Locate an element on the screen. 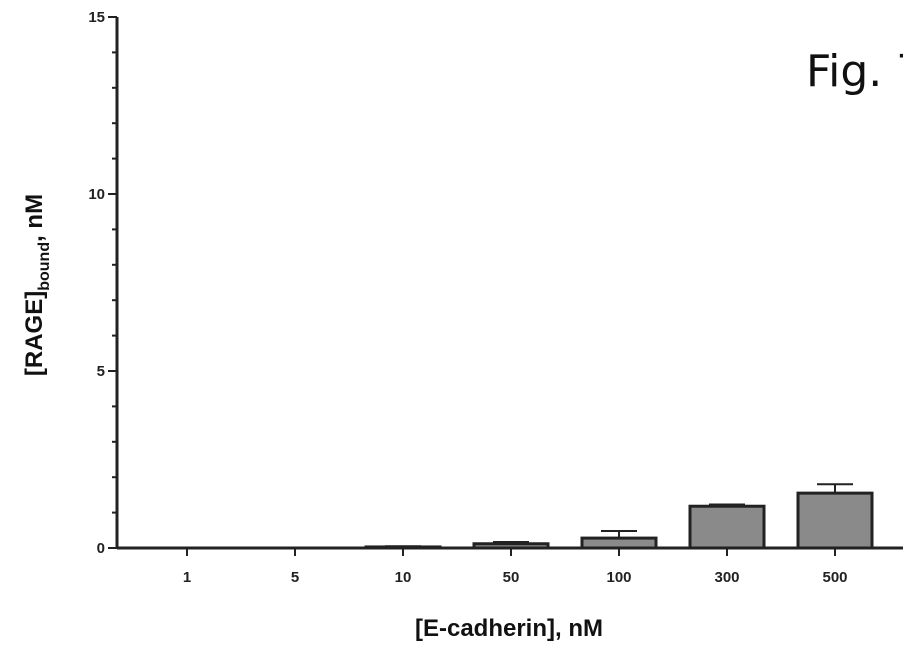  y-tick-label: 0 is located at coordinates (101, 548).